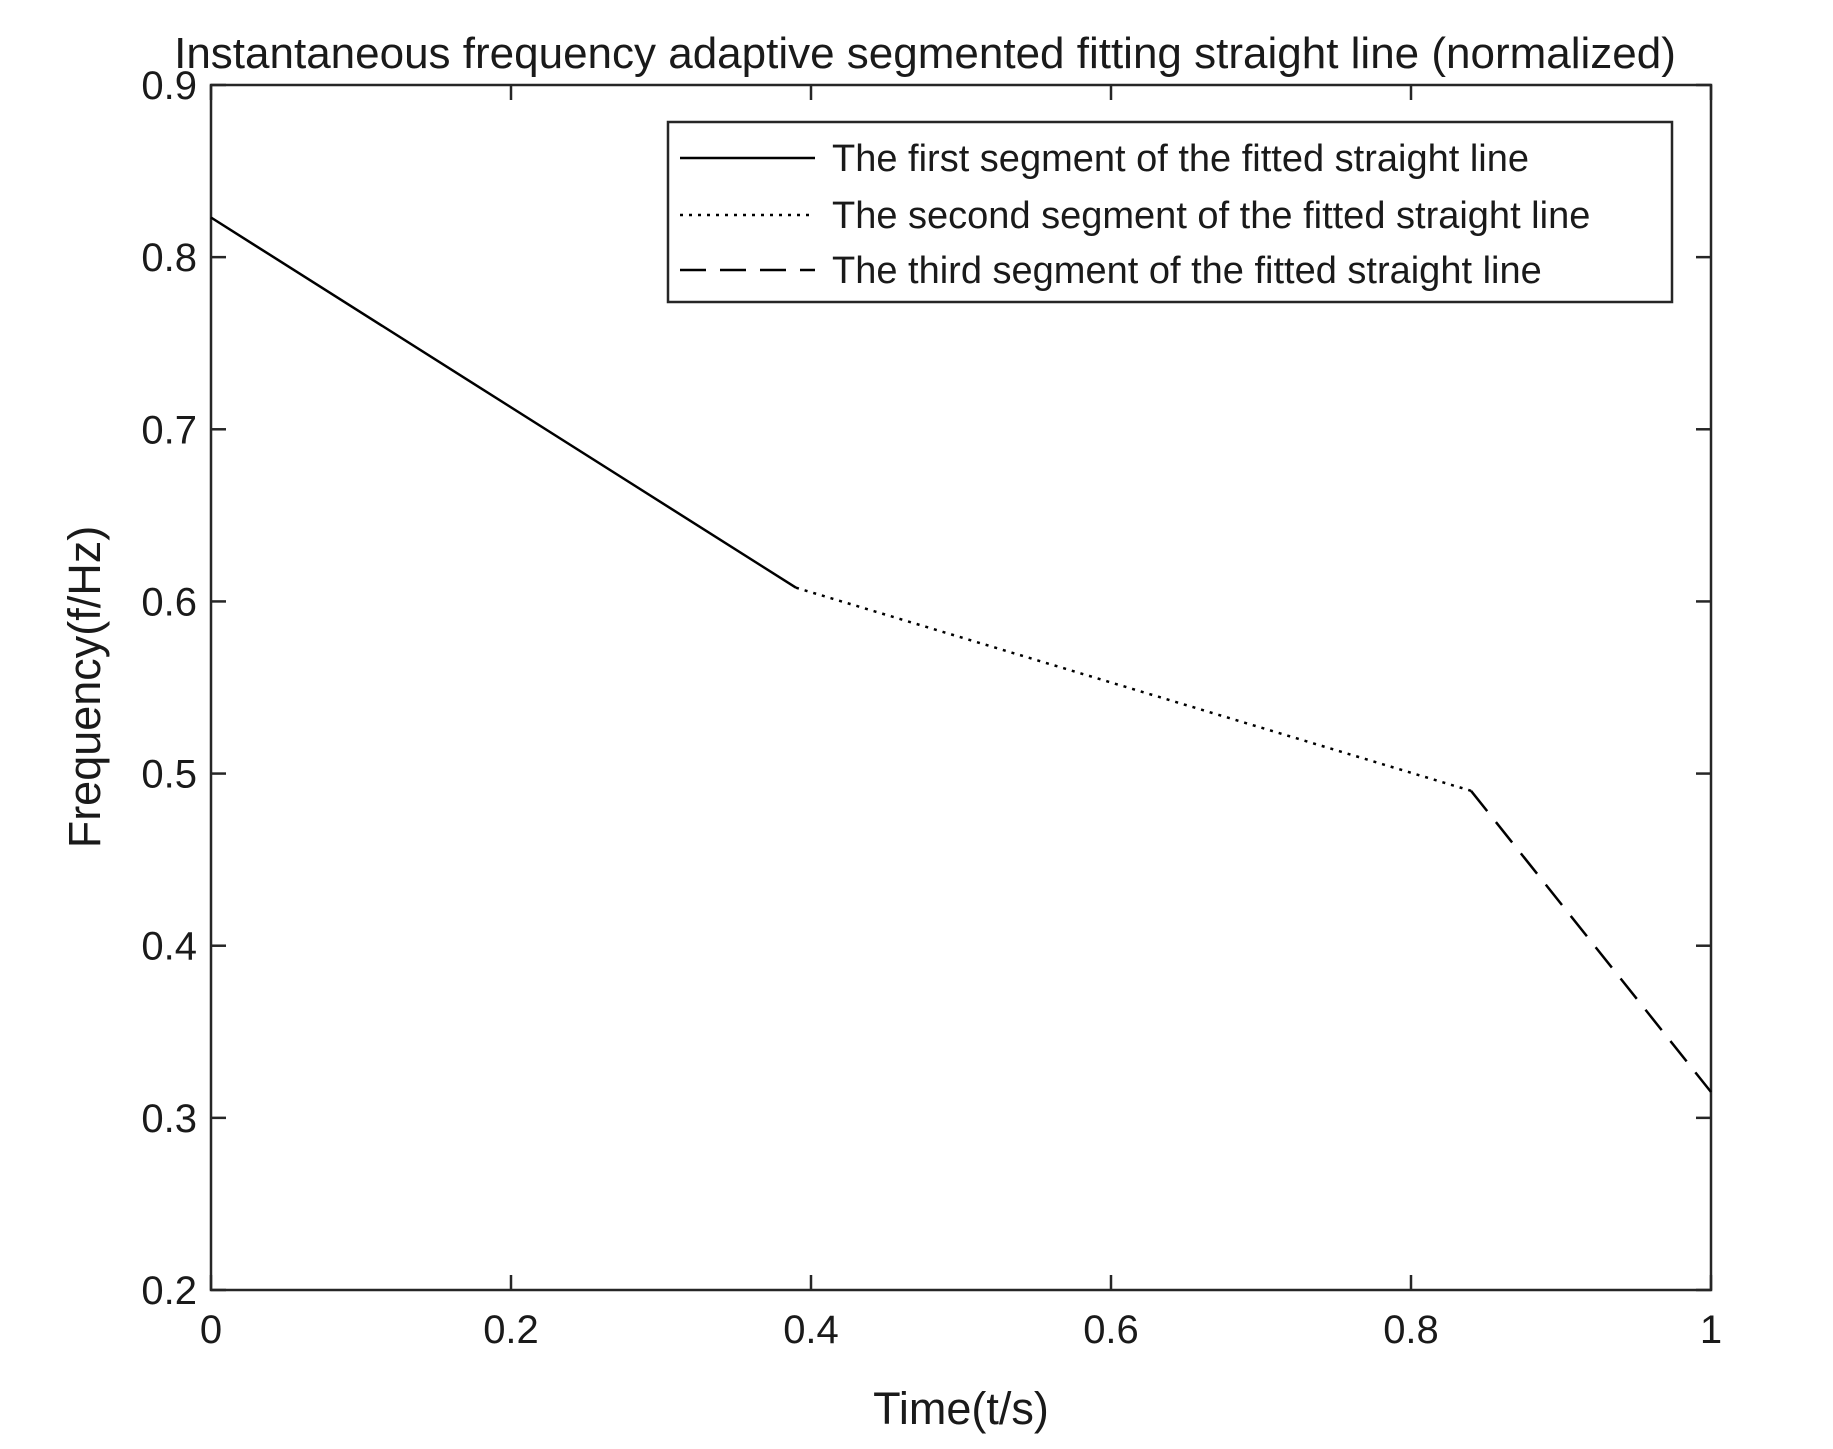 Image resolution: width=1833 pixels, height=1449 pixels. What do you see at coordinates (1711, 1330) in the screenshot?
I see `x-tick-label: 1` at bounding box center [1711, 1330].